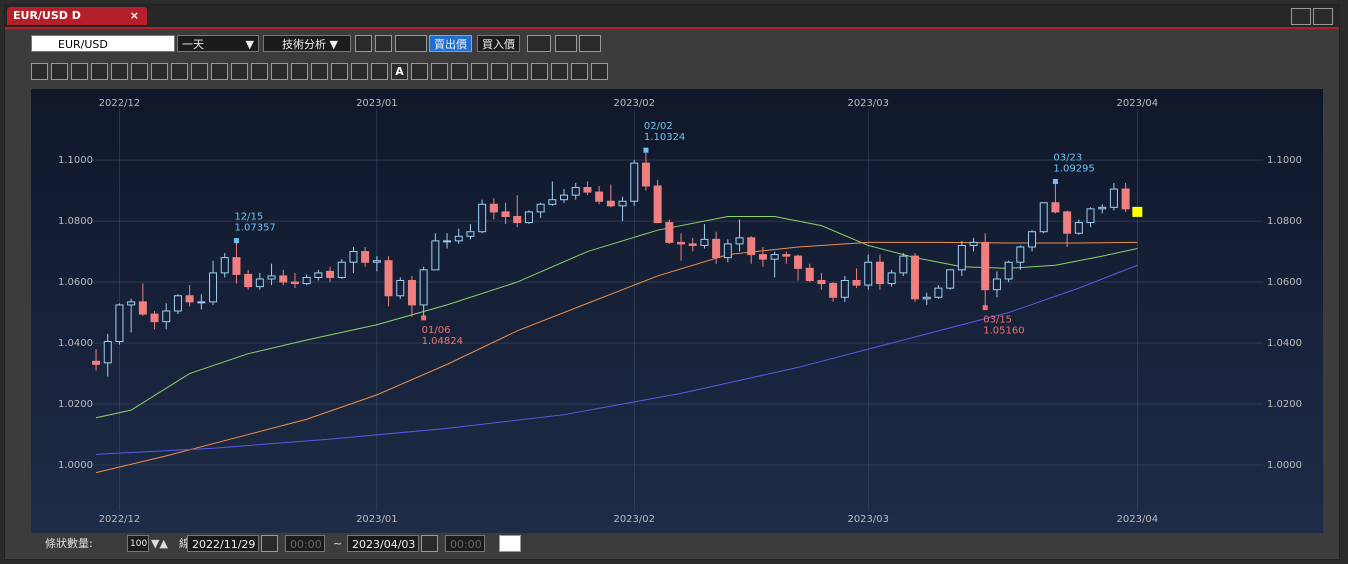  What do you see at coordinates (664, 137) in the screenshot?
I see `annotation-value: 1.10324` at bounding box center [664, 137].